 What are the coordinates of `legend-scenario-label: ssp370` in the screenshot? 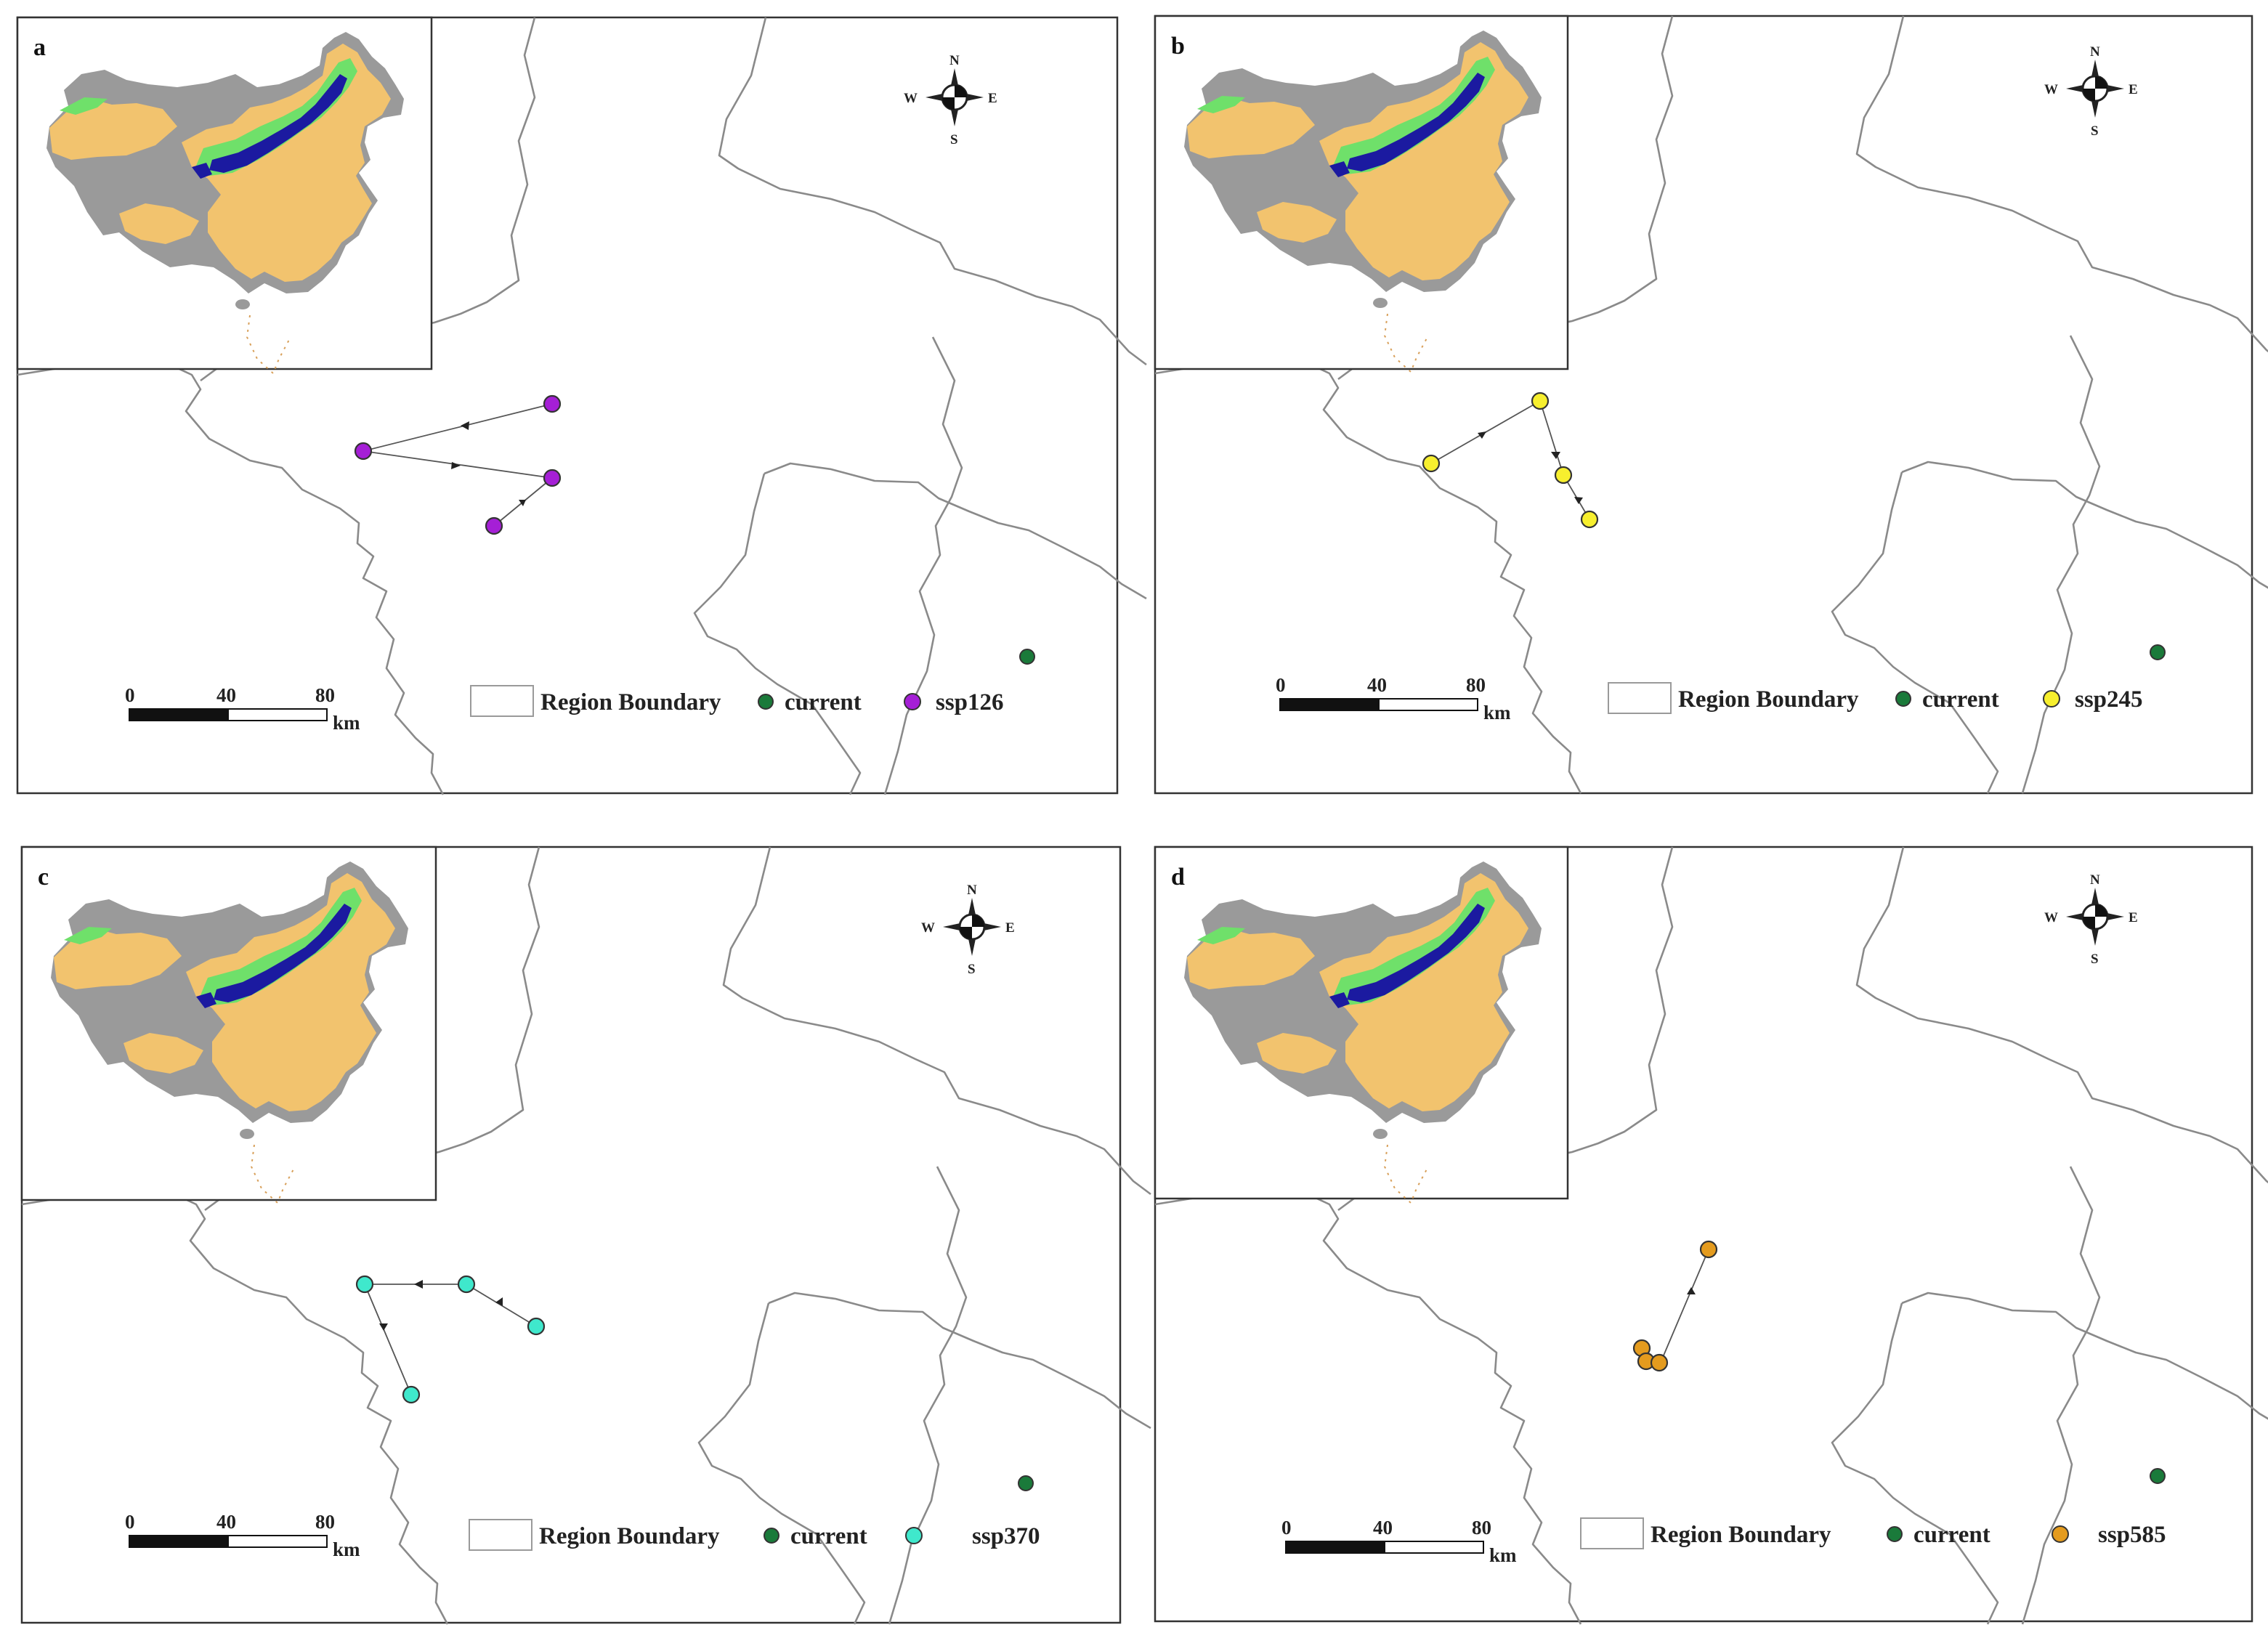 It's located at (1006, 1536).